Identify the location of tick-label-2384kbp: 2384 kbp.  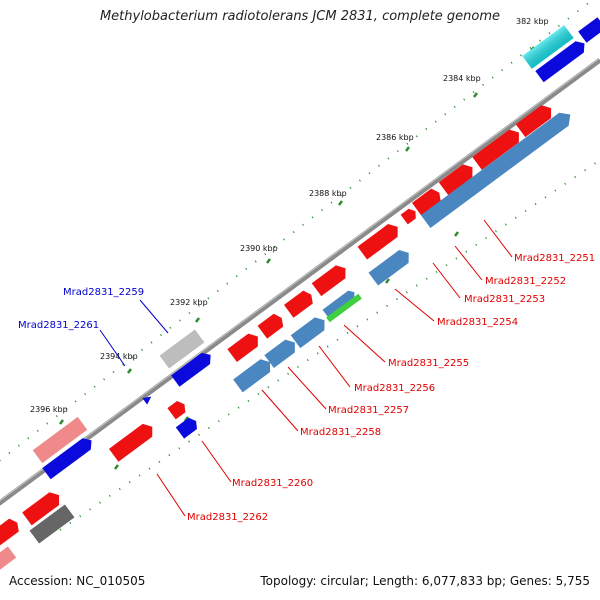
(462, 78).